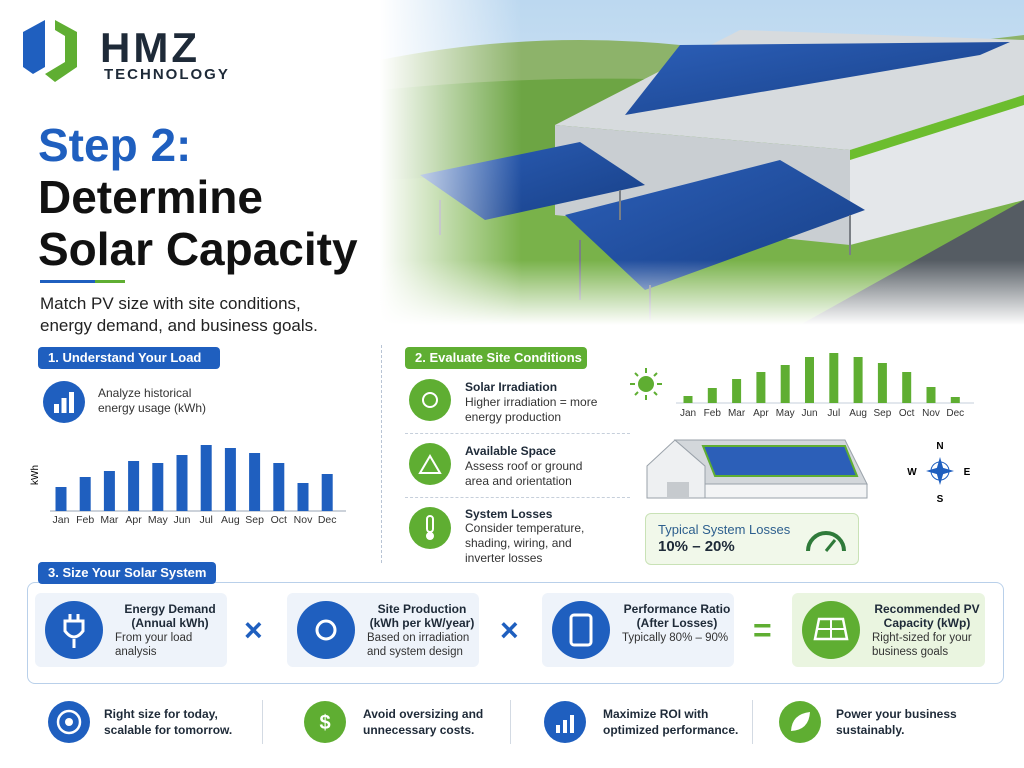 This screenshot has width=1024, height=768. What do you see at coordinates (696, 546) in the screenshot?
I see `losses-value: 10% – 20%` at bounding box center [696, 546].